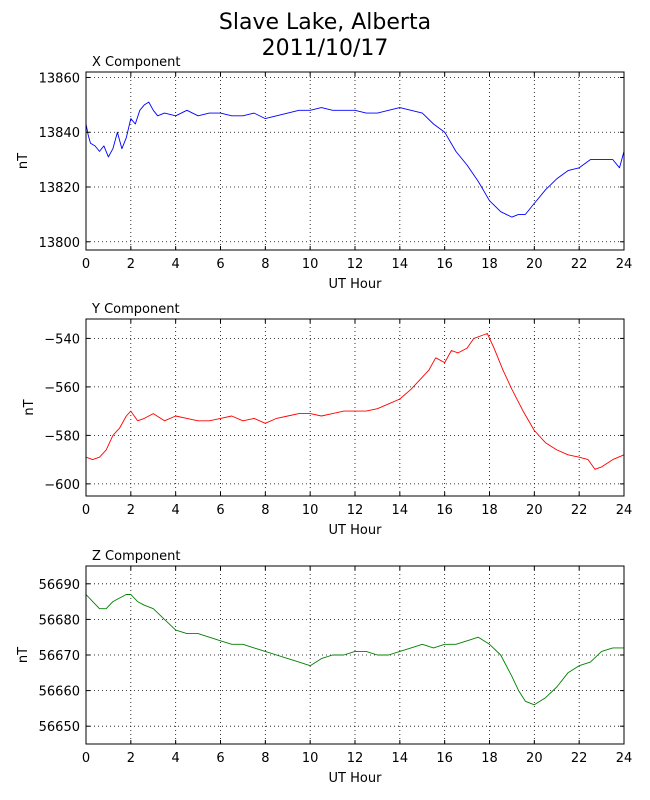 The width and height of the screenshot is (650, 800). What do you see at coordinates (136, 556) in the screenshot?
I see `panel-3-title: Z Component` at bounding box center [136, 556].